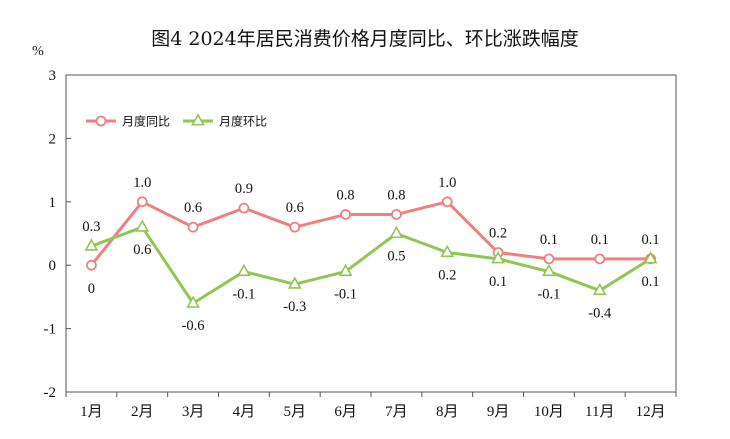  I want to click on x-tick-label: 6月, so click(345, 412).